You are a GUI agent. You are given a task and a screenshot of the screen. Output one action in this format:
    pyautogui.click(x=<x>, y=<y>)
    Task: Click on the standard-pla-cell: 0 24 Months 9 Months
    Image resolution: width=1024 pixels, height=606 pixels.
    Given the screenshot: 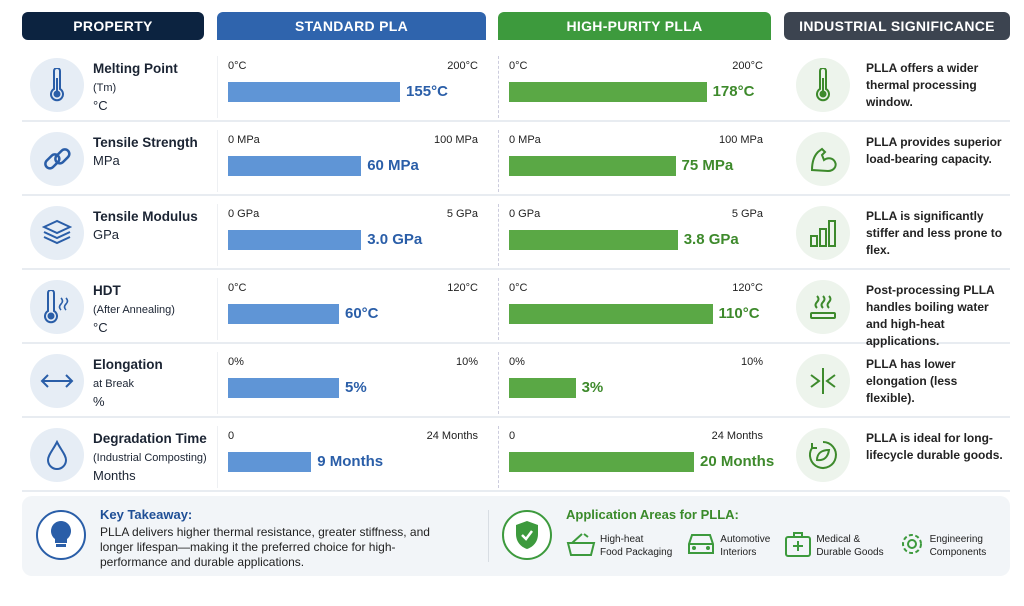 What is the action you would take?
    pyautogui.click(x=351, y=457)
    